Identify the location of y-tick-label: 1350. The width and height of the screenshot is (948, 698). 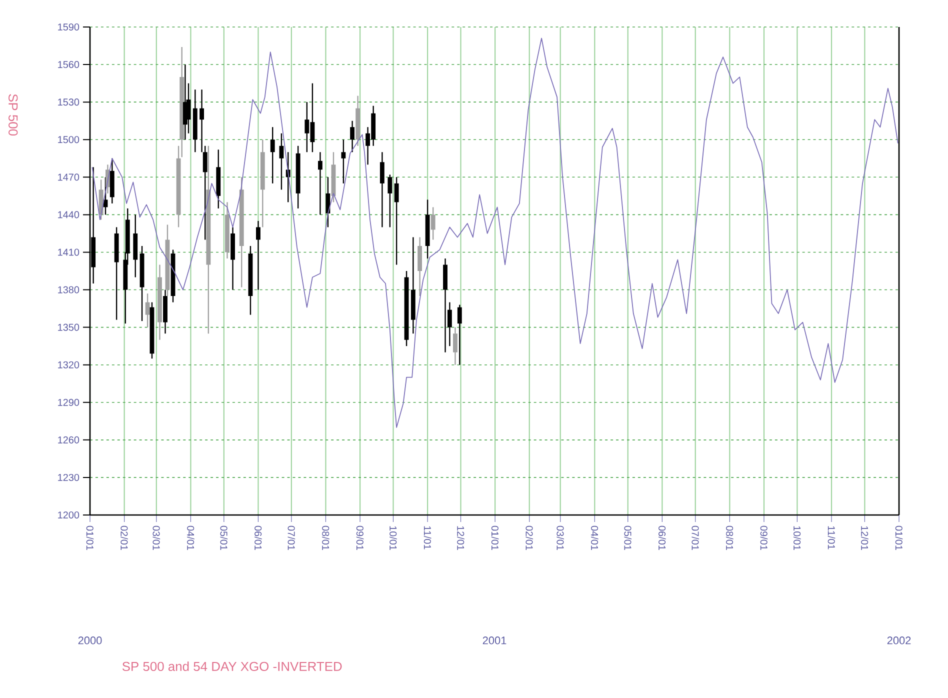
(69, 327).